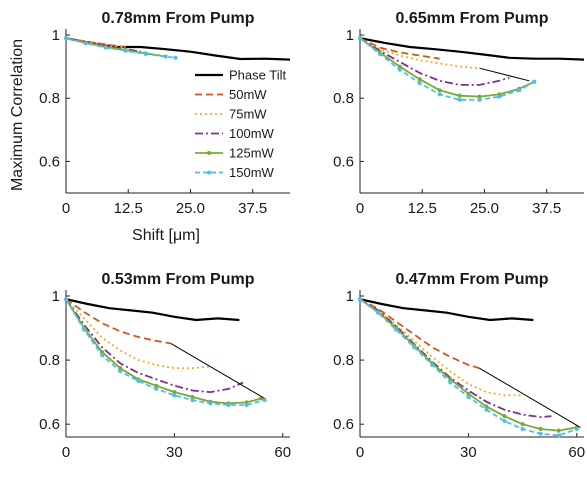 This screenshot has height=485, width=587. Describe the element at coordinates (252, 153) in the screenshot. I see `legend-label: 125mW` at that location.